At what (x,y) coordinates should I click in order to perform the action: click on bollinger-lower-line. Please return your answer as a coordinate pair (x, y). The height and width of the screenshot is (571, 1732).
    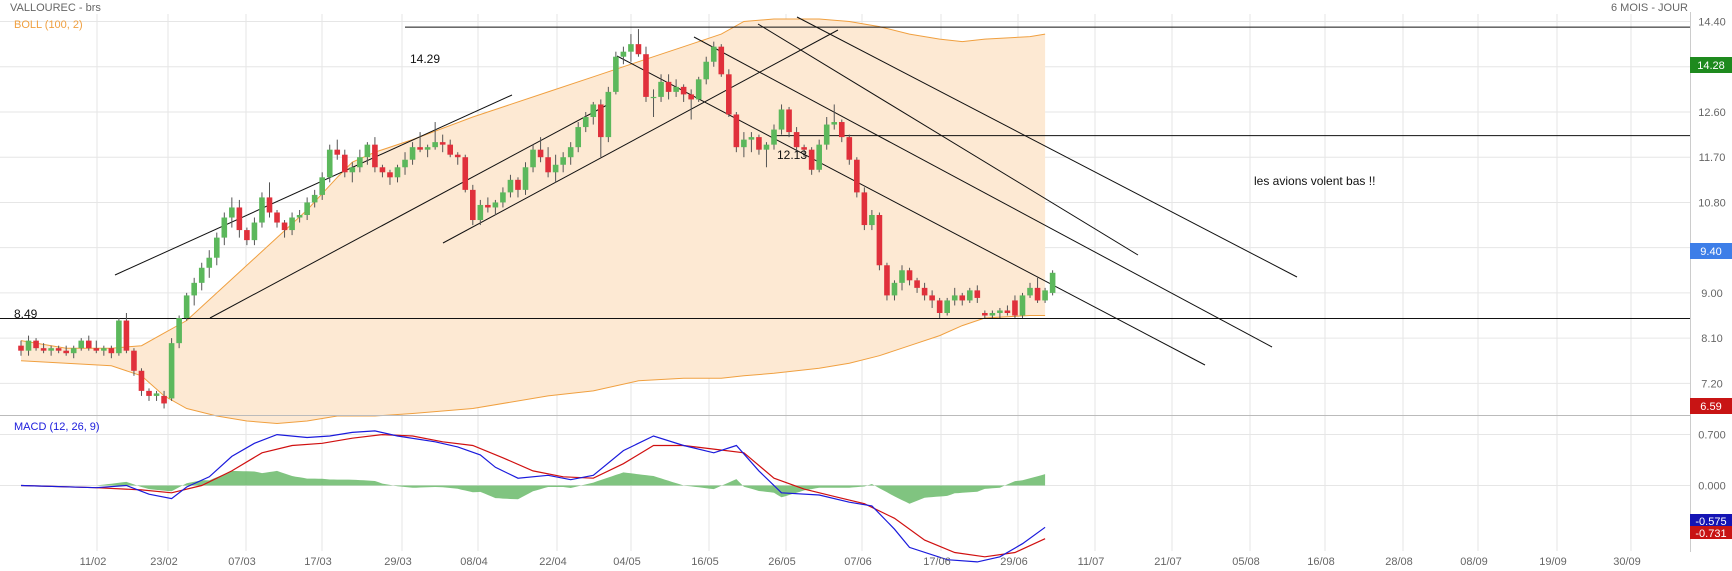
    Looking at the image, I should click on (533, 370).